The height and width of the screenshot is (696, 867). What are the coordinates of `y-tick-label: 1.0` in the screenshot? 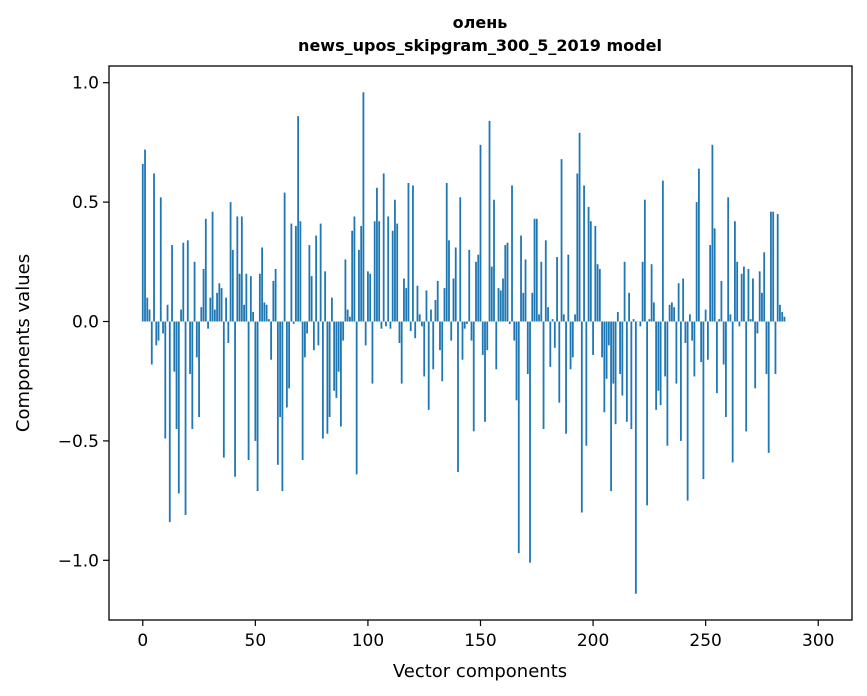 It's located at (85, 84).